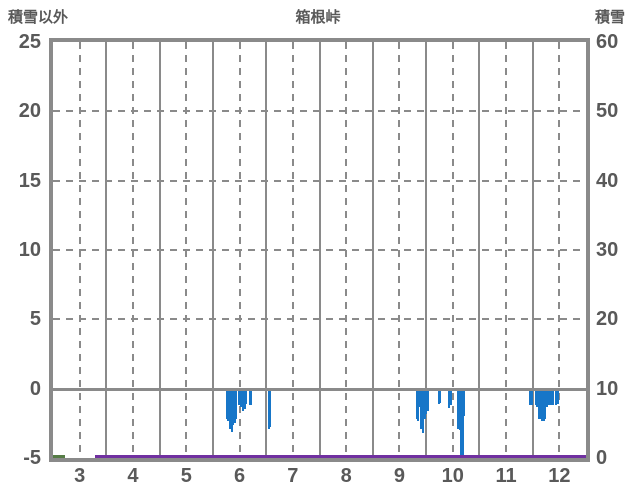 This screenshot has width=636, height=501. Describe the element at coordinates (607, 319) in the screenshot. I see `right-axis-tick-label: 20` at that location.